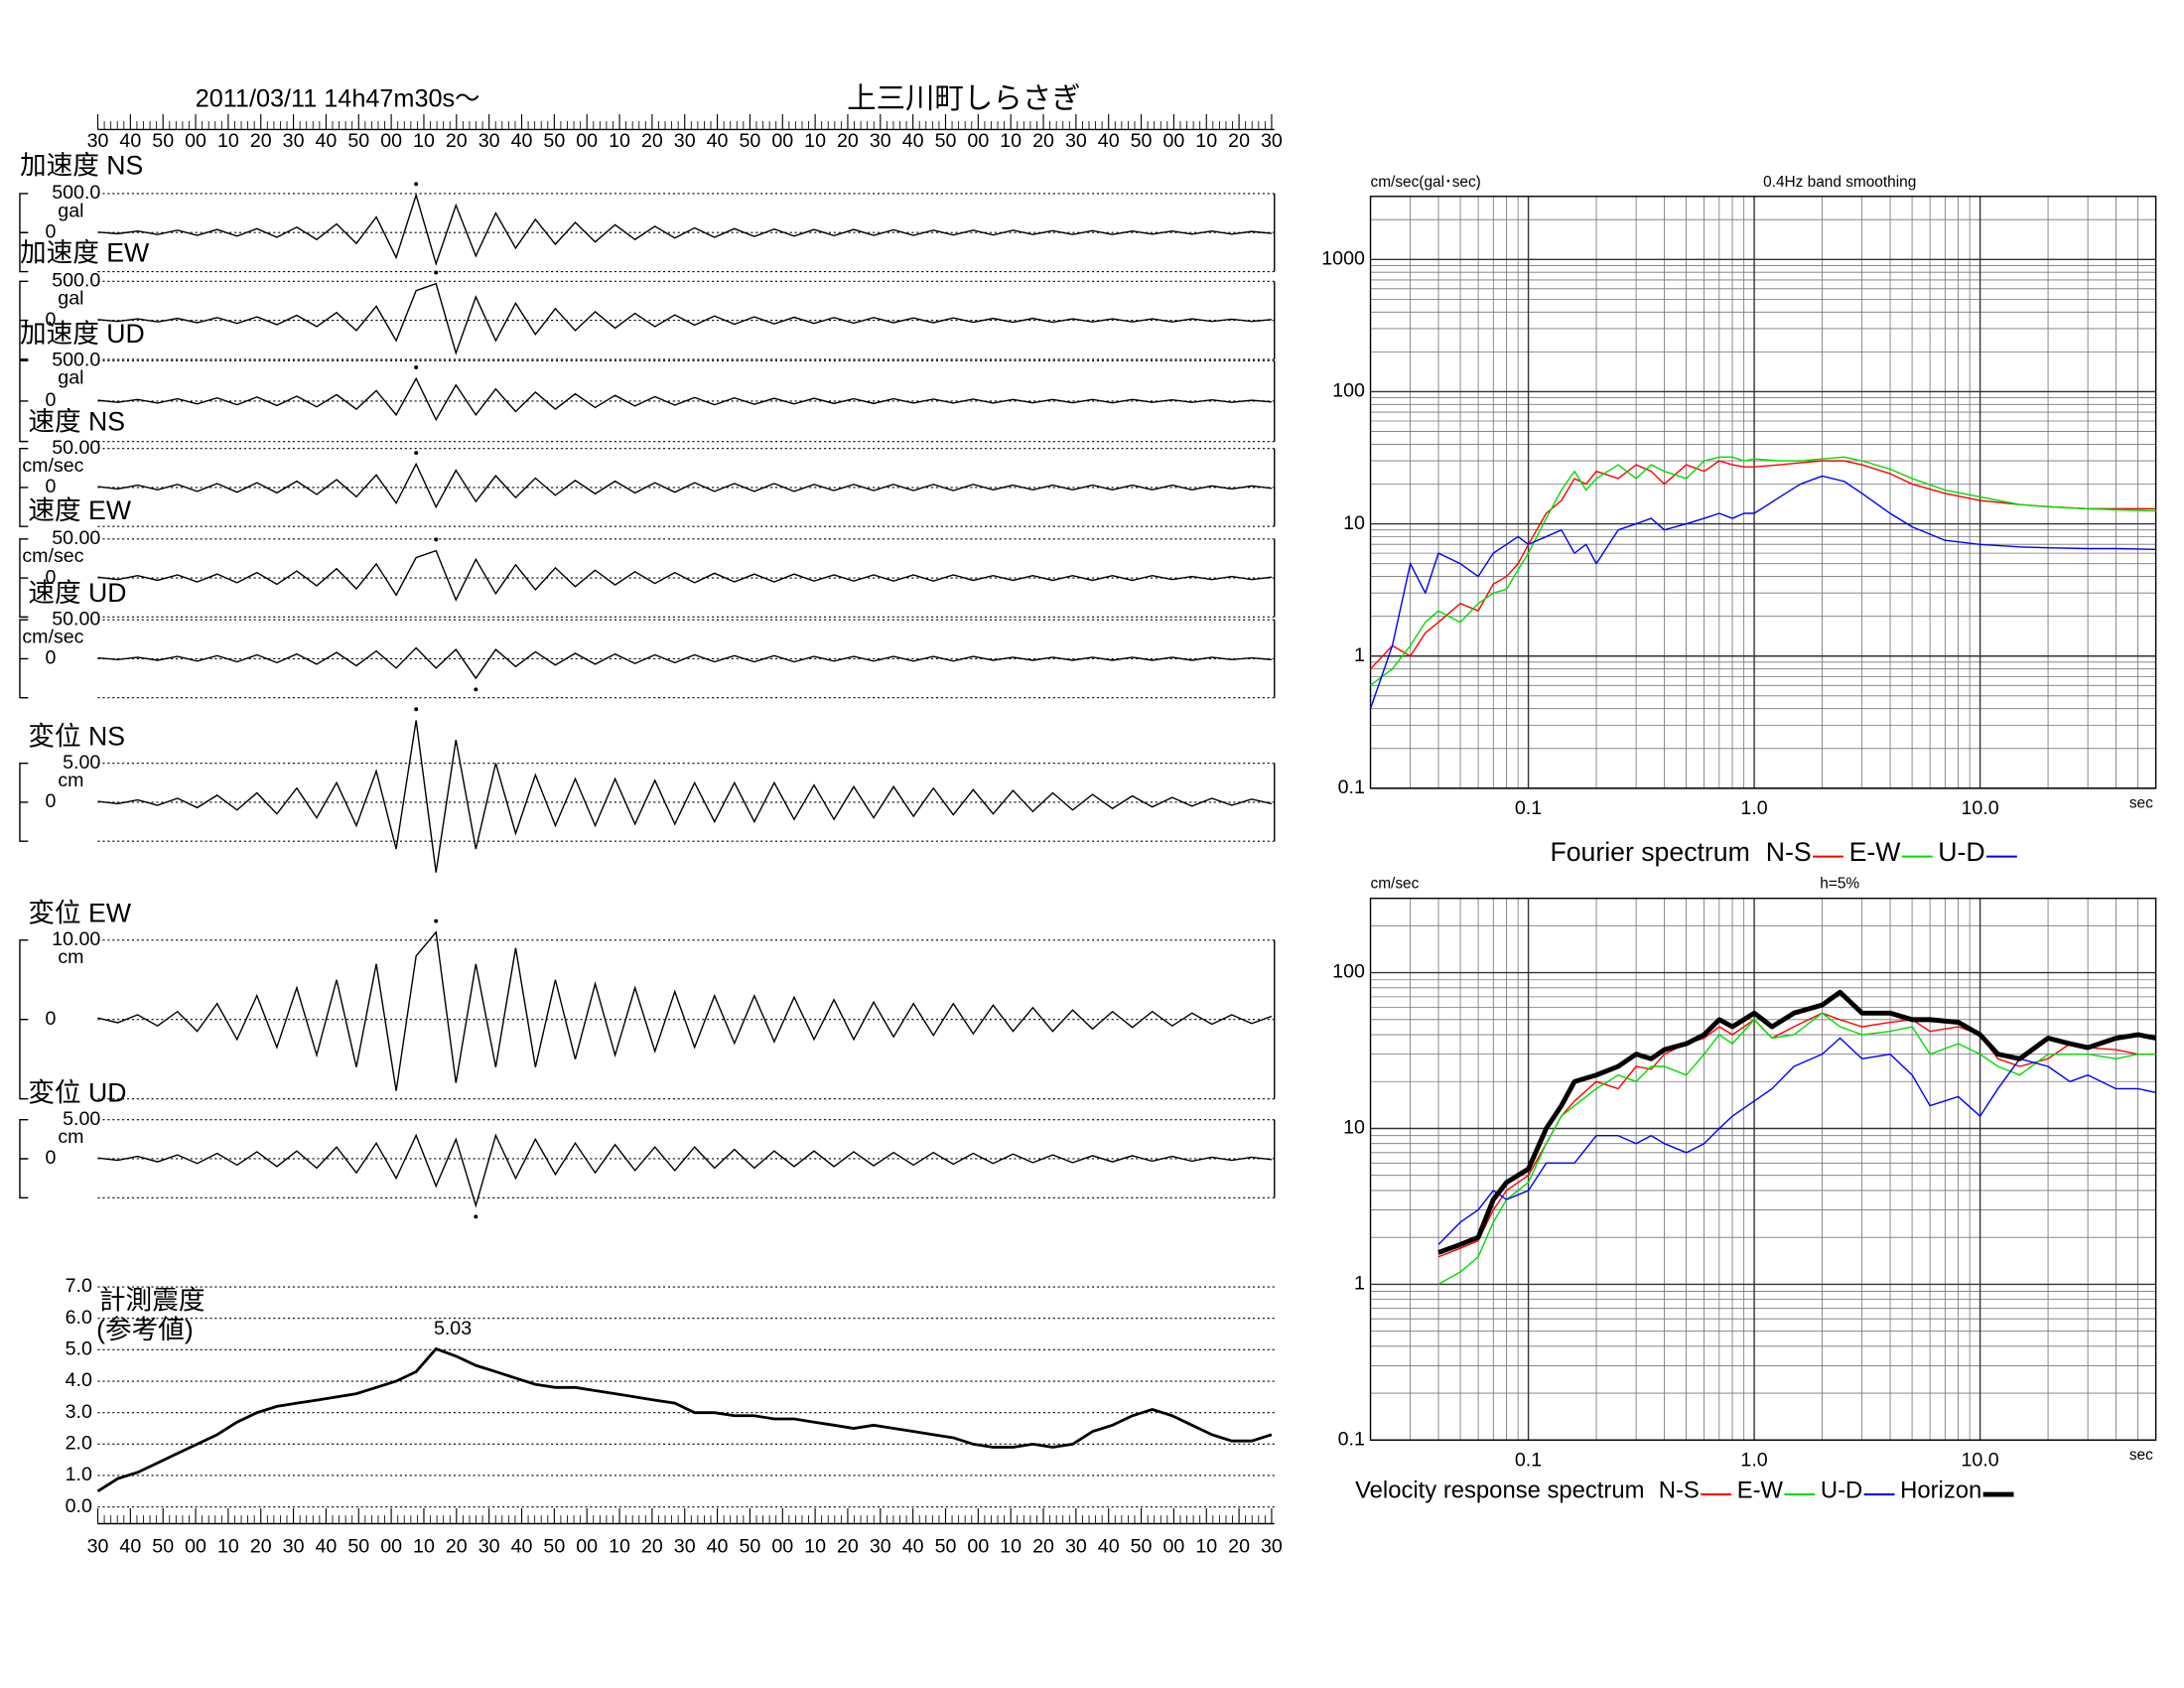  I want to click on x-tick-label: 1.0, so click(1753, 808).